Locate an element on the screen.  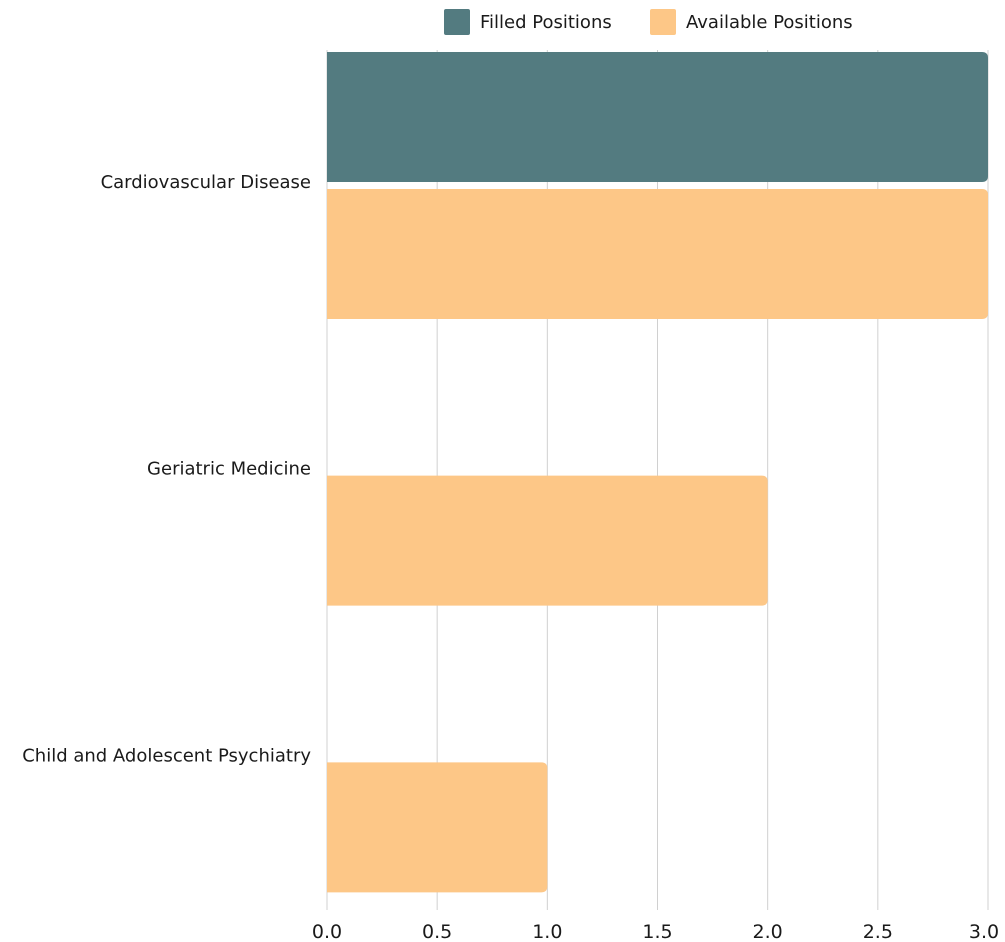
x-tick-label: 2.0 is located at coordinates (768, 931).